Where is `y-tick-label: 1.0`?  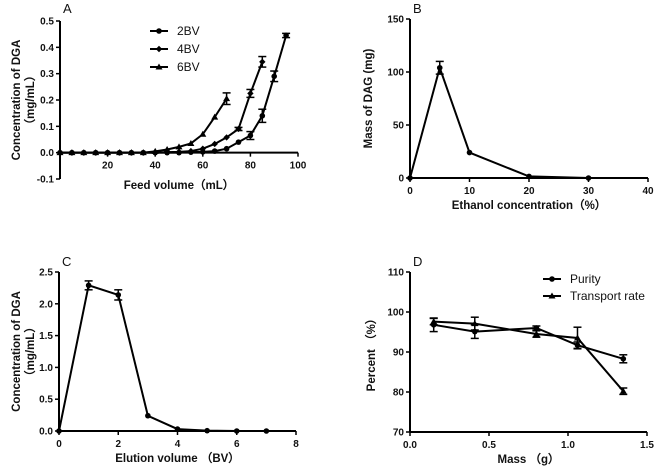 y-tick-label: 1.0 is located at coordinates (46, 368).